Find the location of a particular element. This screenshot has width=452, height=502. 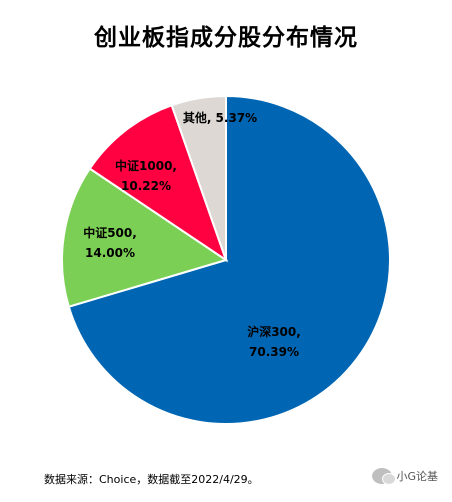

watermark-text: 小G论基 is located at coordinates (417, 476).